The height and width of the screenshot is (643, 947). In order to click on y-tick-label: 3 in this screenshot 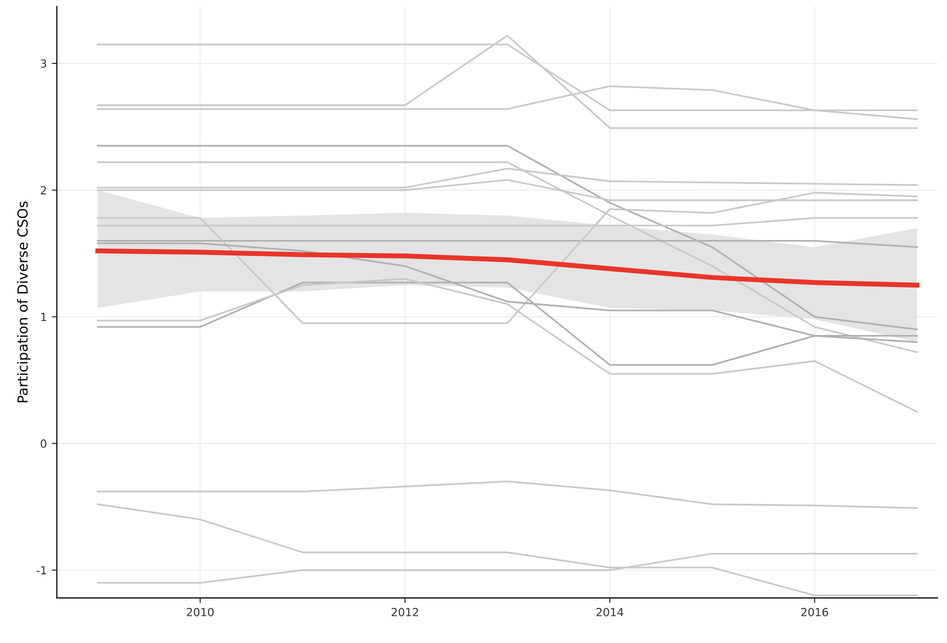, I will do `click(43, 63)`.